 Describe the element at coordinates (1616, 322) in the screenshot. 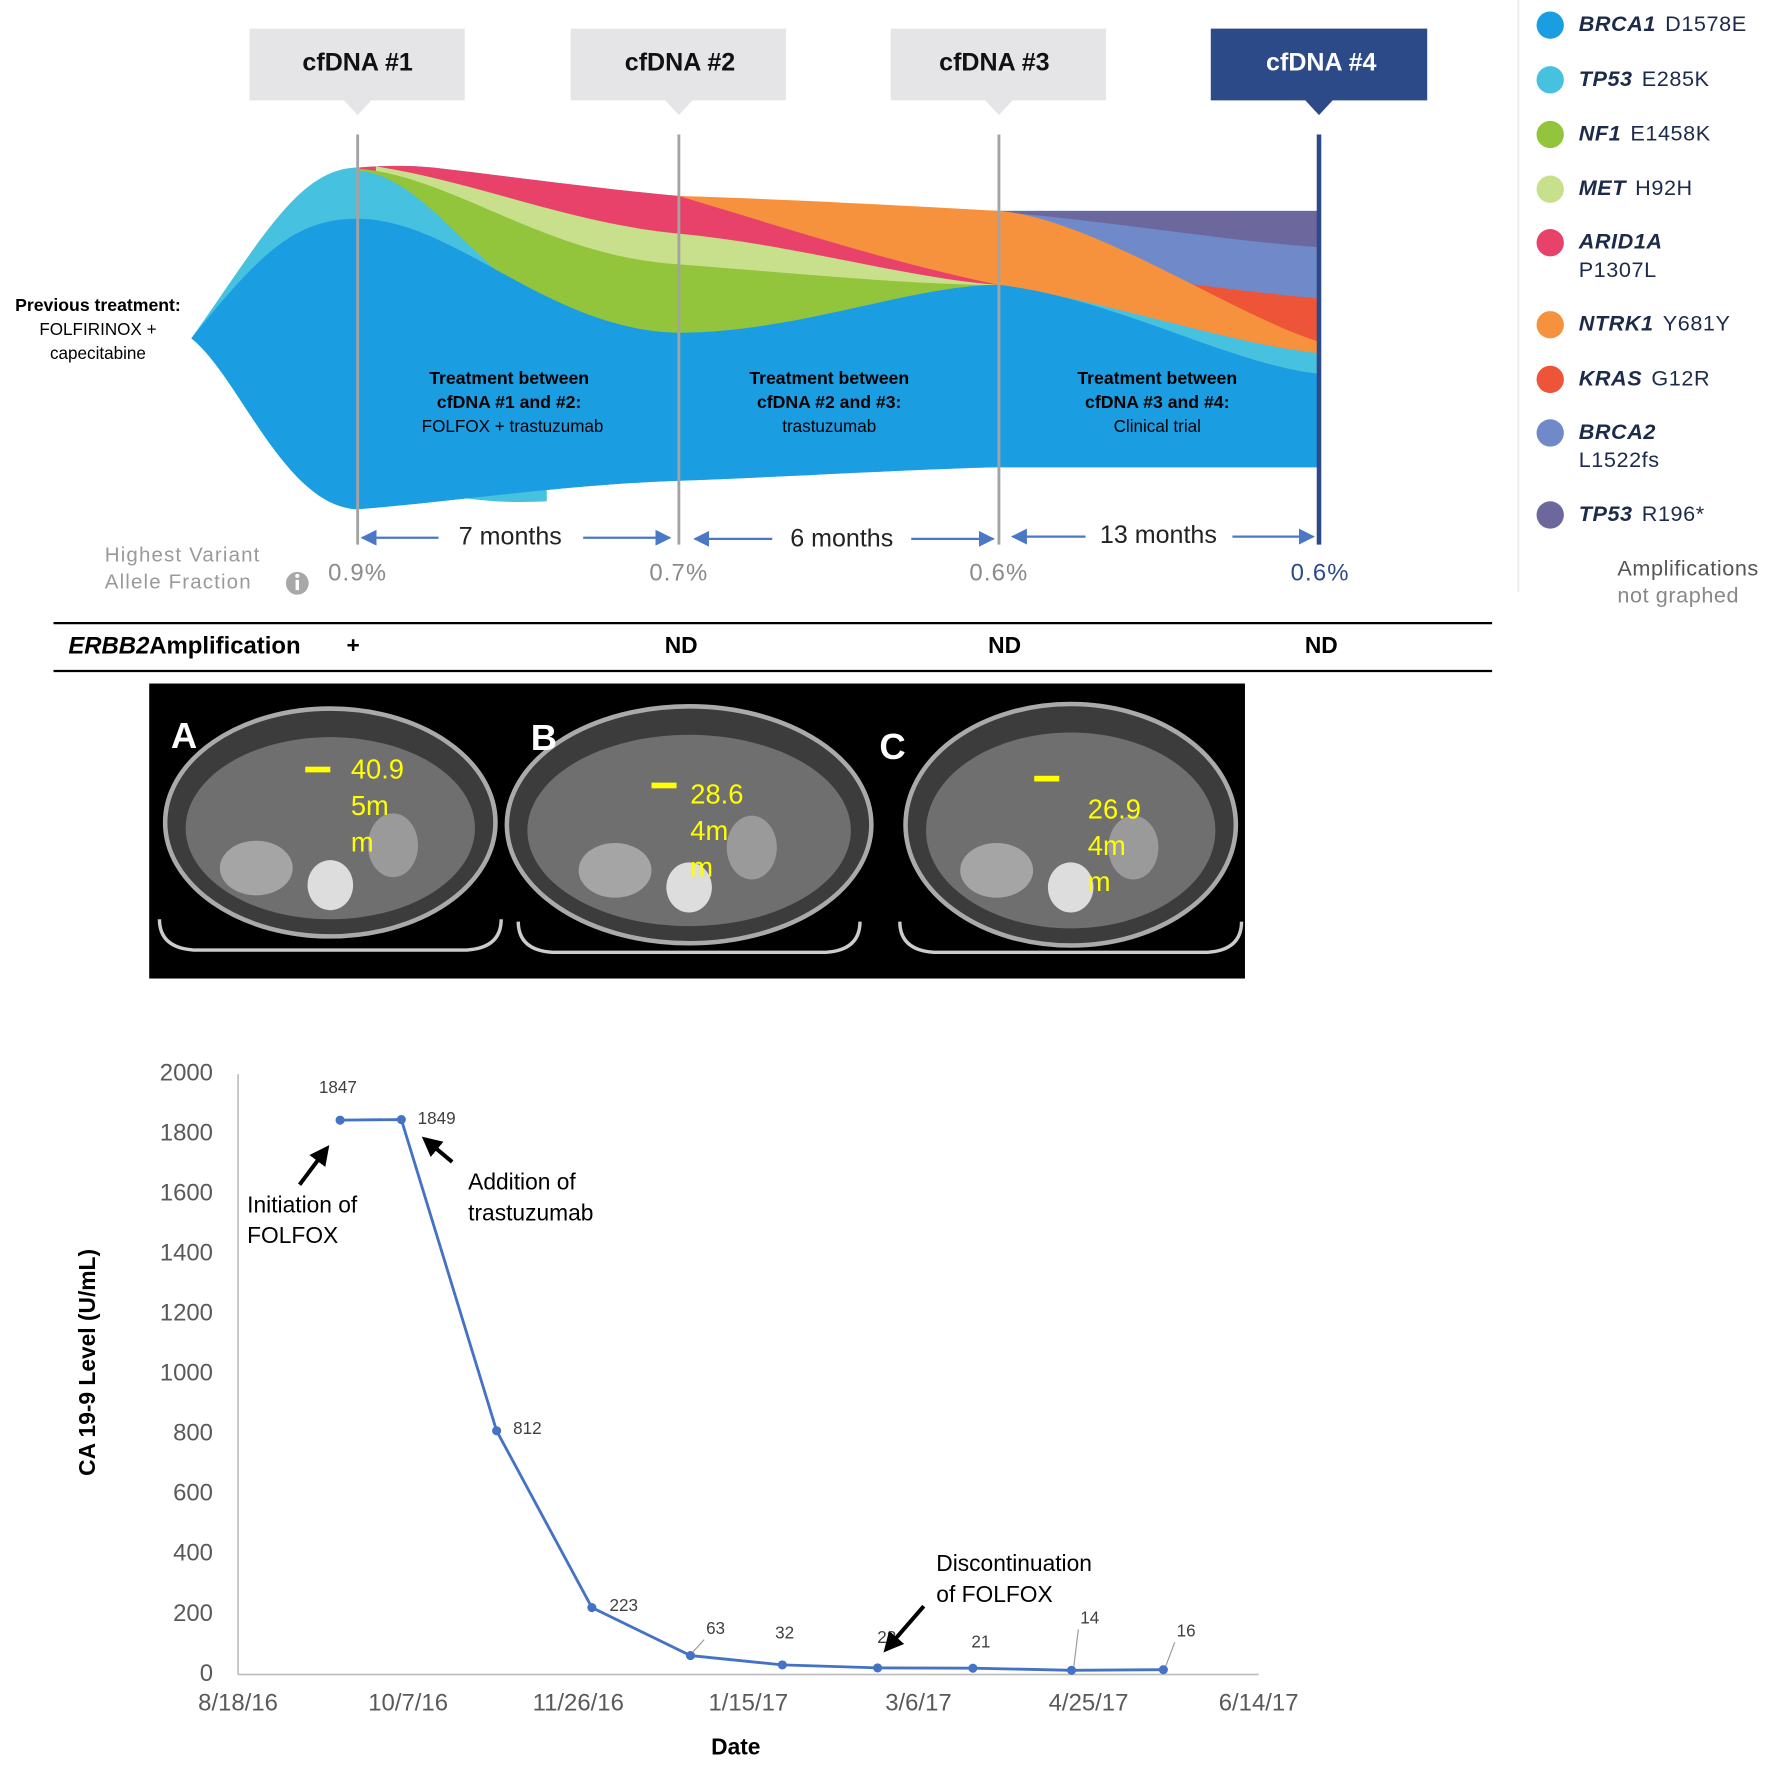

I see `legend-gene: NTRK1` at that location.